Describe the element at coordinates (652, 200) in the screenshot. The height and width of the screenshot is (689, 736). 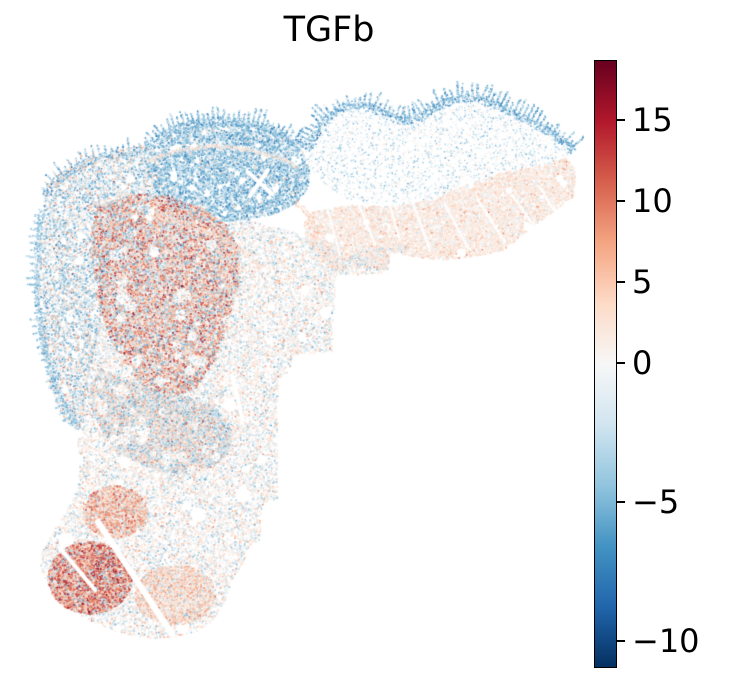
I see `colorbar-tick-label: 10` at that location.